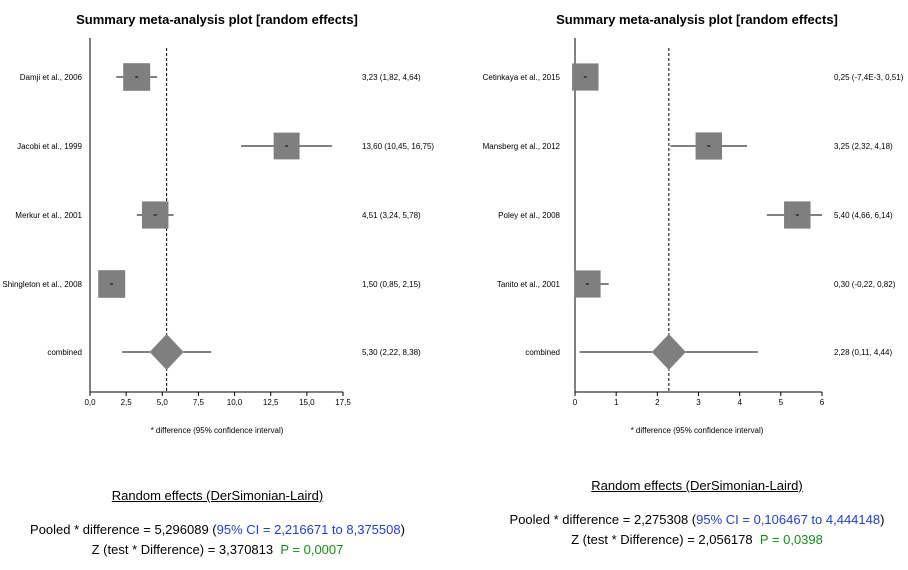 The image size is (908, 570). I want to click on ci-text: 95% CI = 0,106467 to 4,444148, so click(788, 519).